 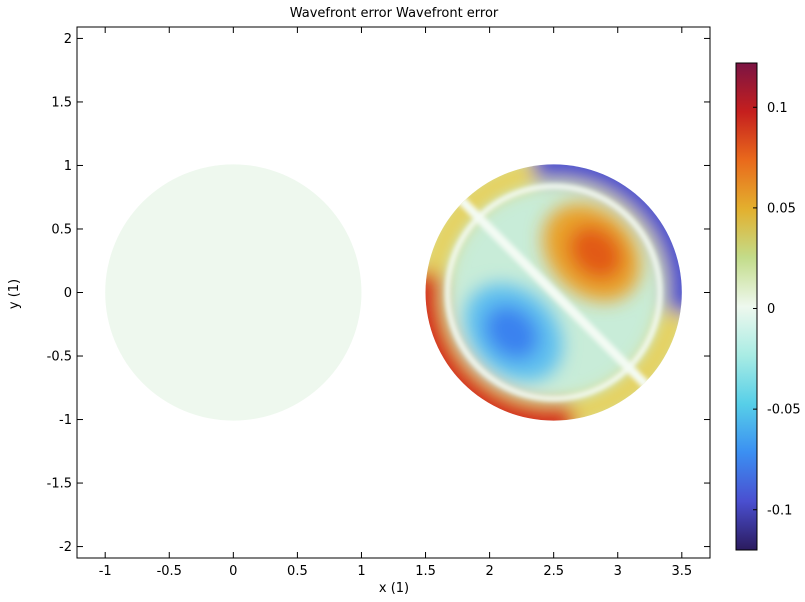 I want to click on x-tick-label: -1, so click(x=105, y=571).